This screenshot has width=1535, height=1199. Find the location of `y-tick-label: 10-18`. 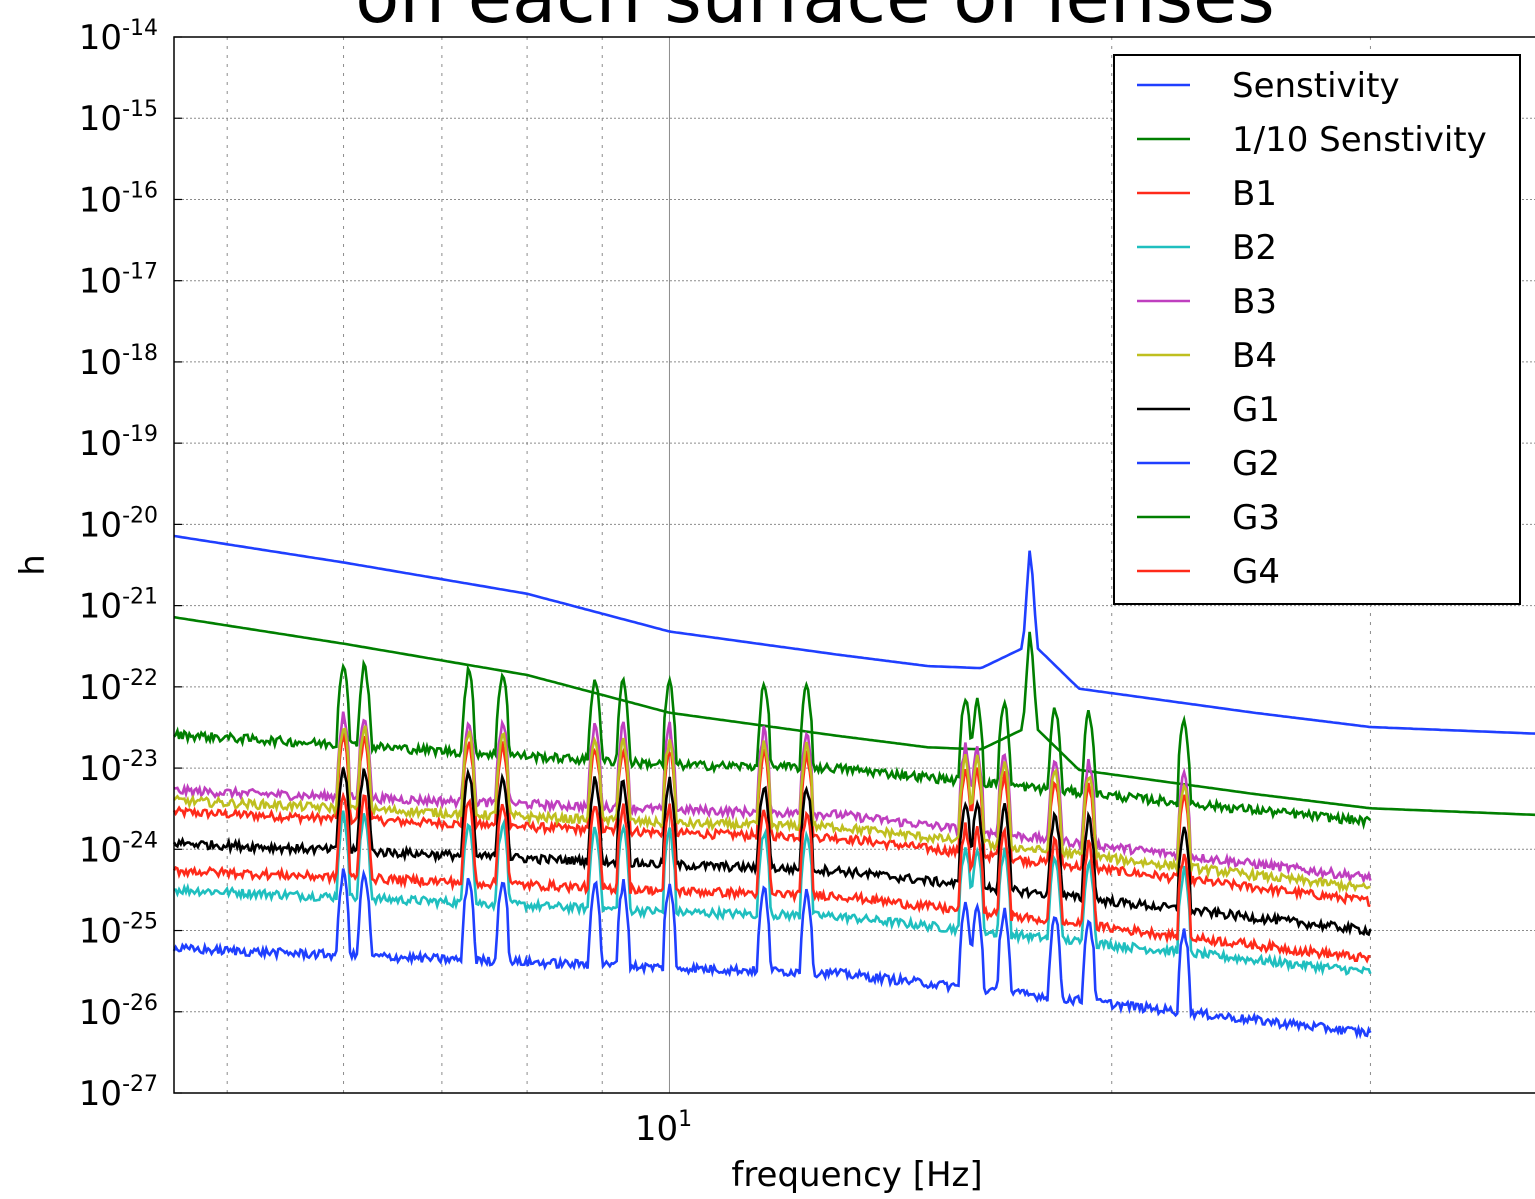

y-tick-label: 10-18 is located at coordinates (118, 362).